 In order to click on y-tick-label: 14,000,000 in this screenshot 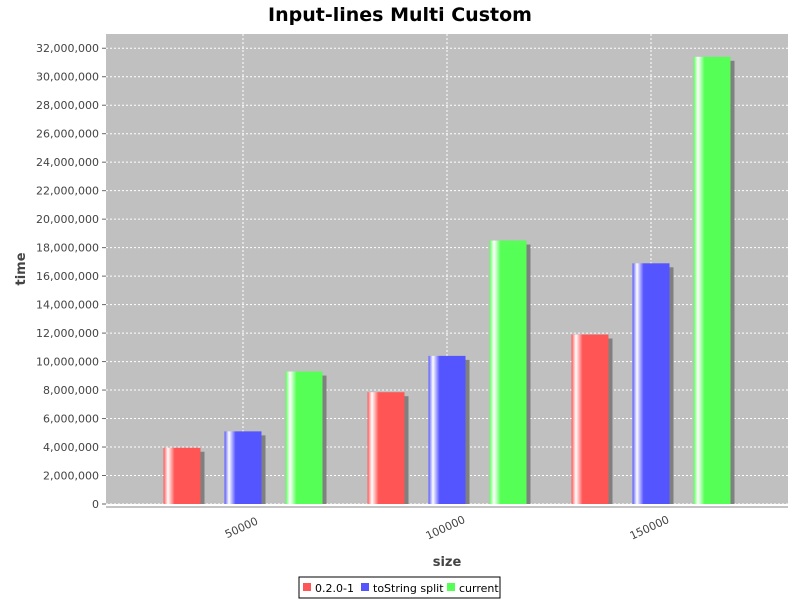, I will do `click(67, 305)`.